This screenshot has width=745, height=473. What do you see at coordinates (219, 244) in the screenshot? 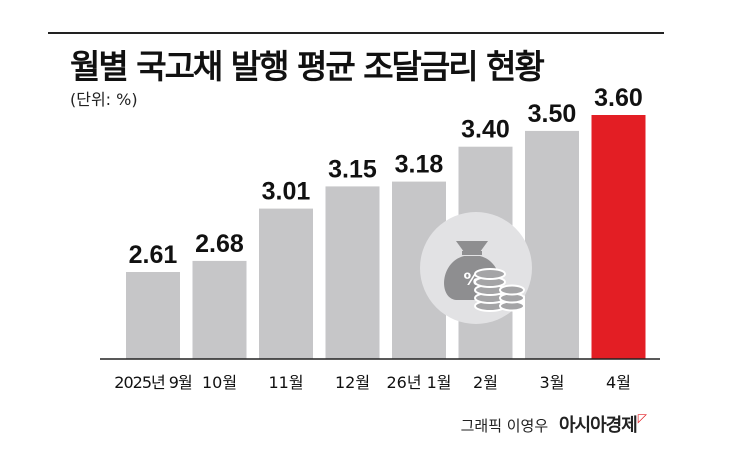
I see `value-label-1: 2.68` at bounding box center [219, 244].